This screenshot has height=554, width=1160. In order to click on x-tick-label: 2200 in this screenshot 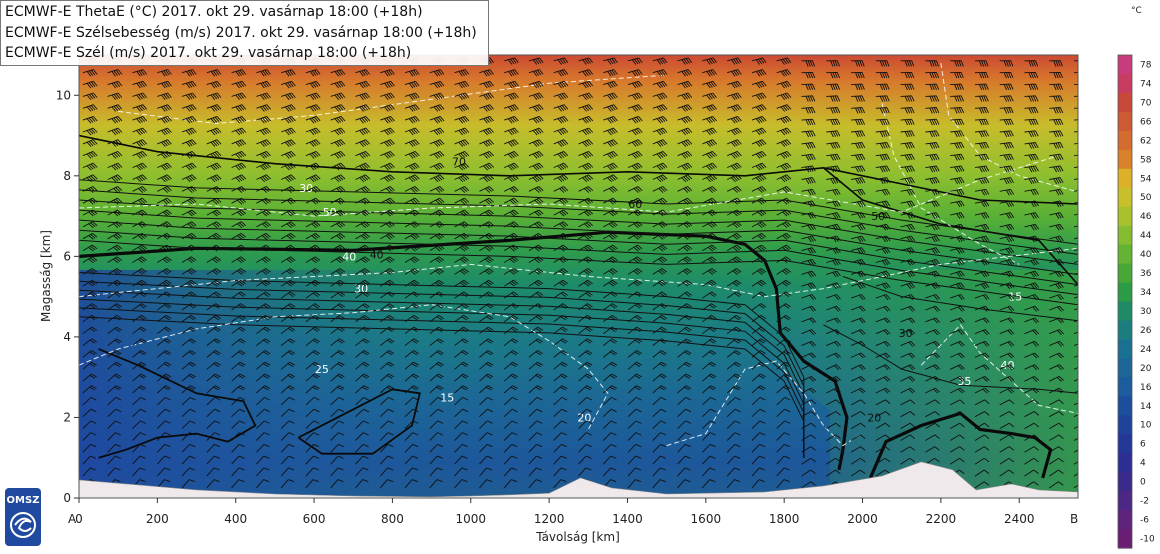, I will do `click(941, 519)`.